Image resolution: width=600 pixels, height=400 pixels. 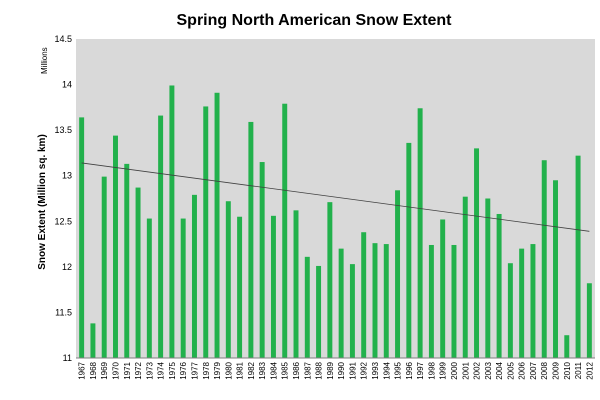 I want to click on x-tick-label: 1994, so click(x=386, y=370).